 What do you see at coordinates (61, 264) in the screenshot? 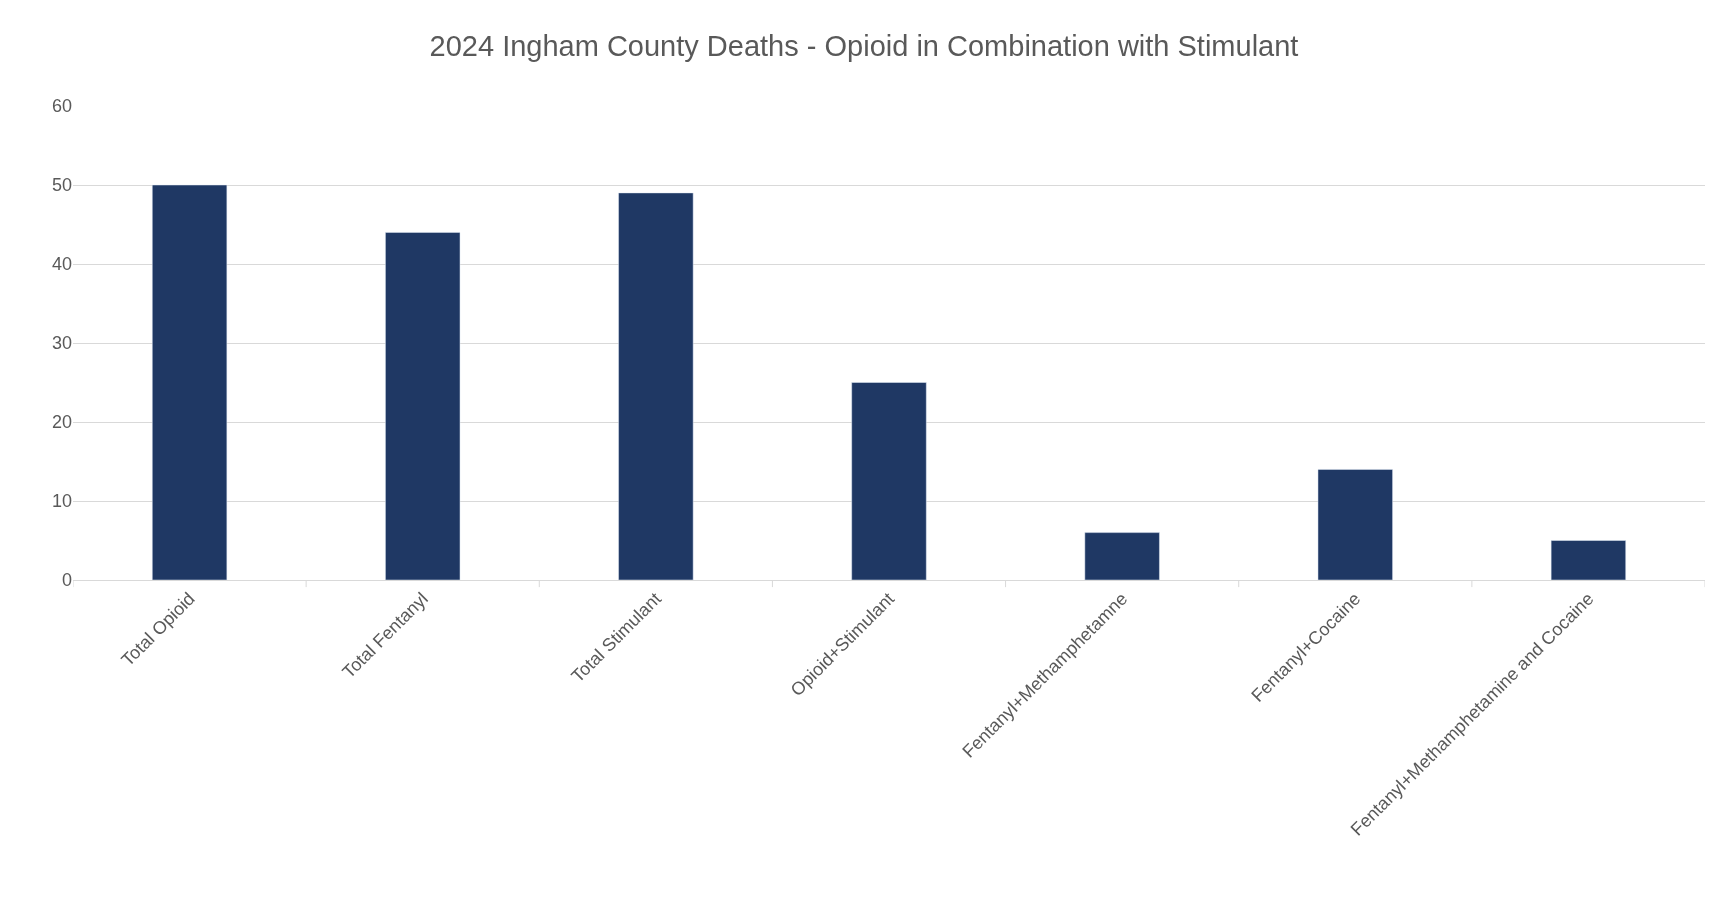
I see `y-tick-label: 40` at bounding box center [61, 264].